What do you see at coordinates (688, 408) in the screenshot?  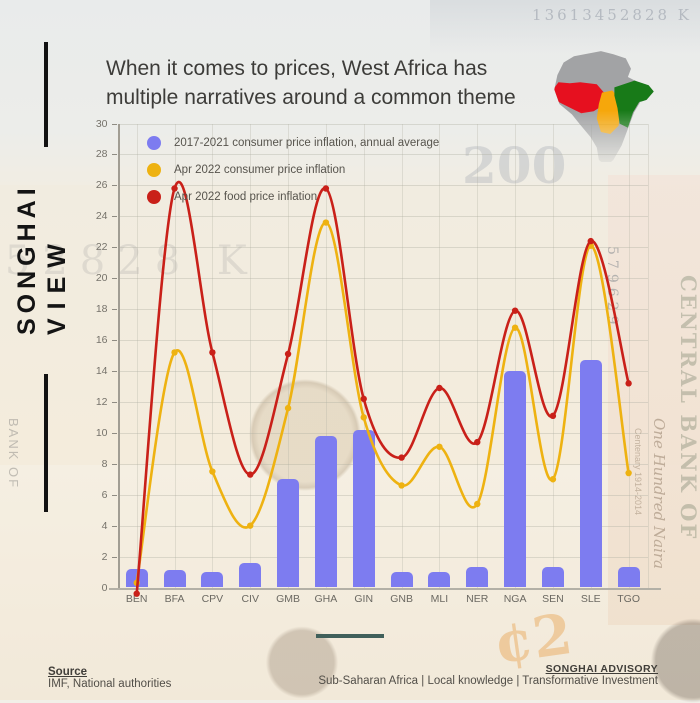 I see `bg-central-bank-text: CENTRAL BANK OF` at bounding box center [688, 408].